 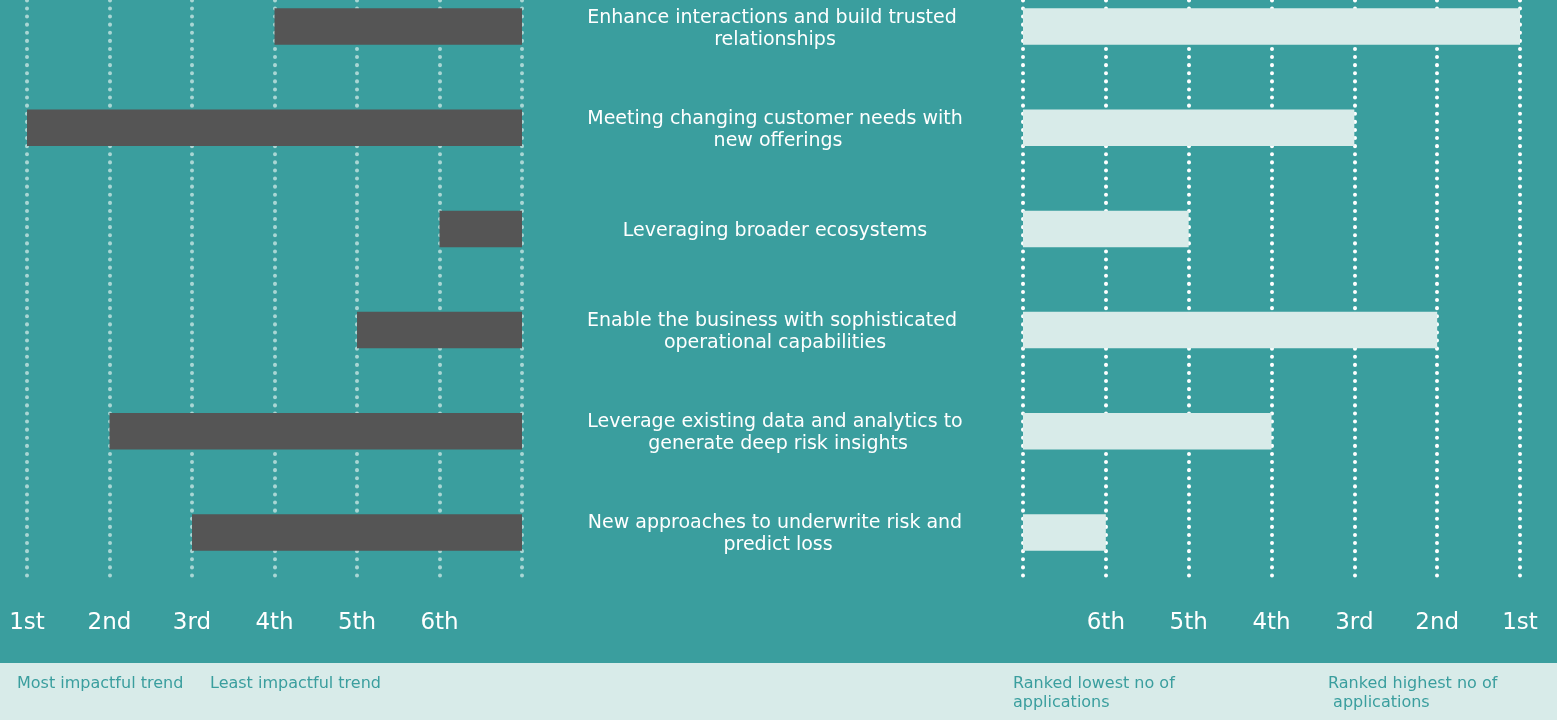 What do you see at coordinates (1413, 692) in the screenshot?
I see `text: Ranked highest no of applications` at bounding box center [1413, 692].